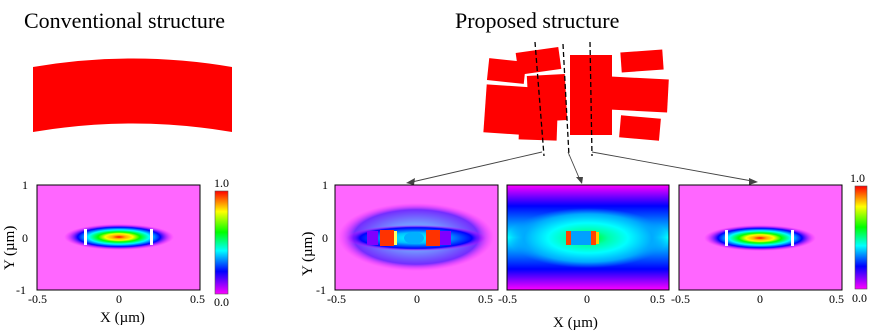 This screenshot has height=332, width=872. Describe the element at coordinates (124, 20) in the screenshot. I see `heading-conventional: Conventional structure` at that location.